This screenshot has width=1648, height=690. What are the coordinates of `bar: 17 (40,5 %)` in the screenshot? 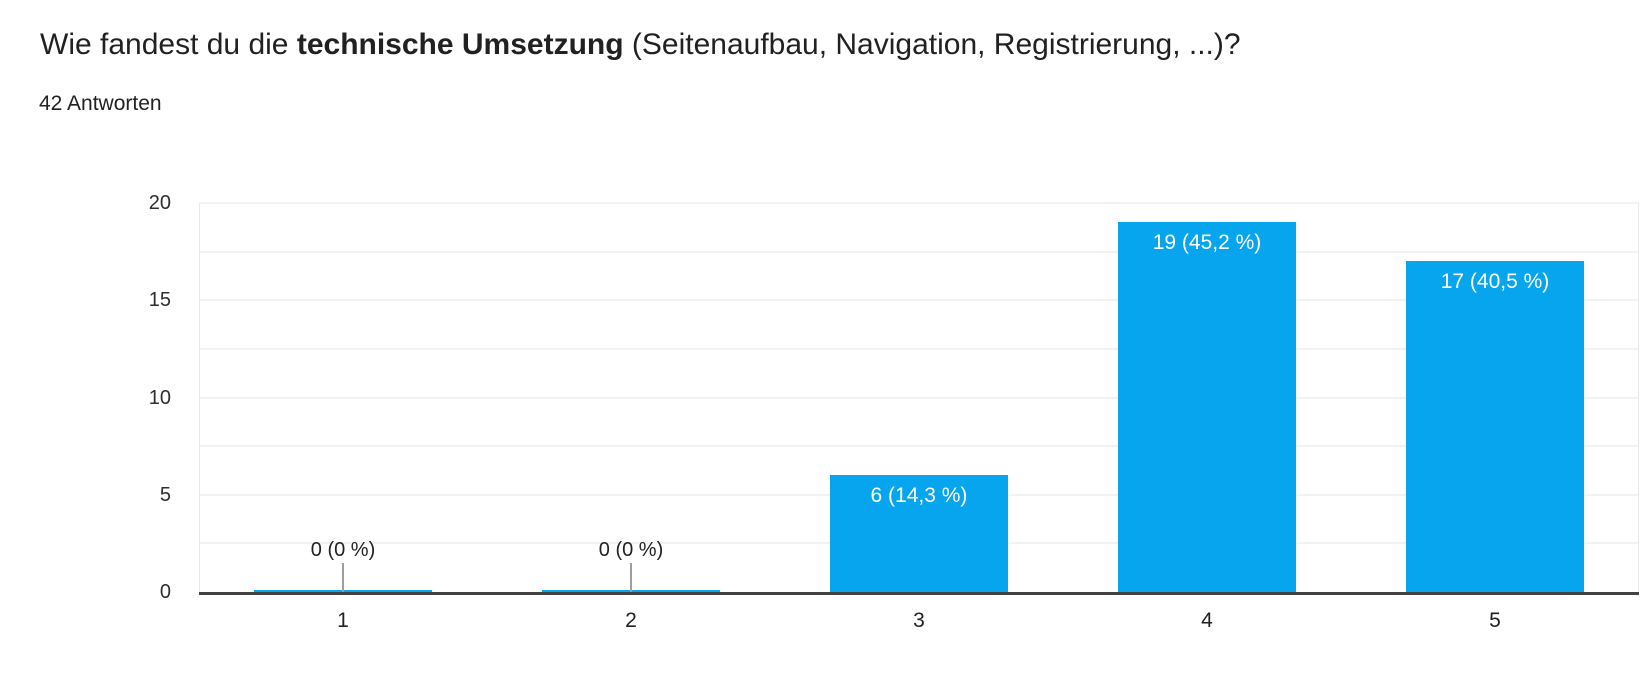 It's located at (1495, 426).